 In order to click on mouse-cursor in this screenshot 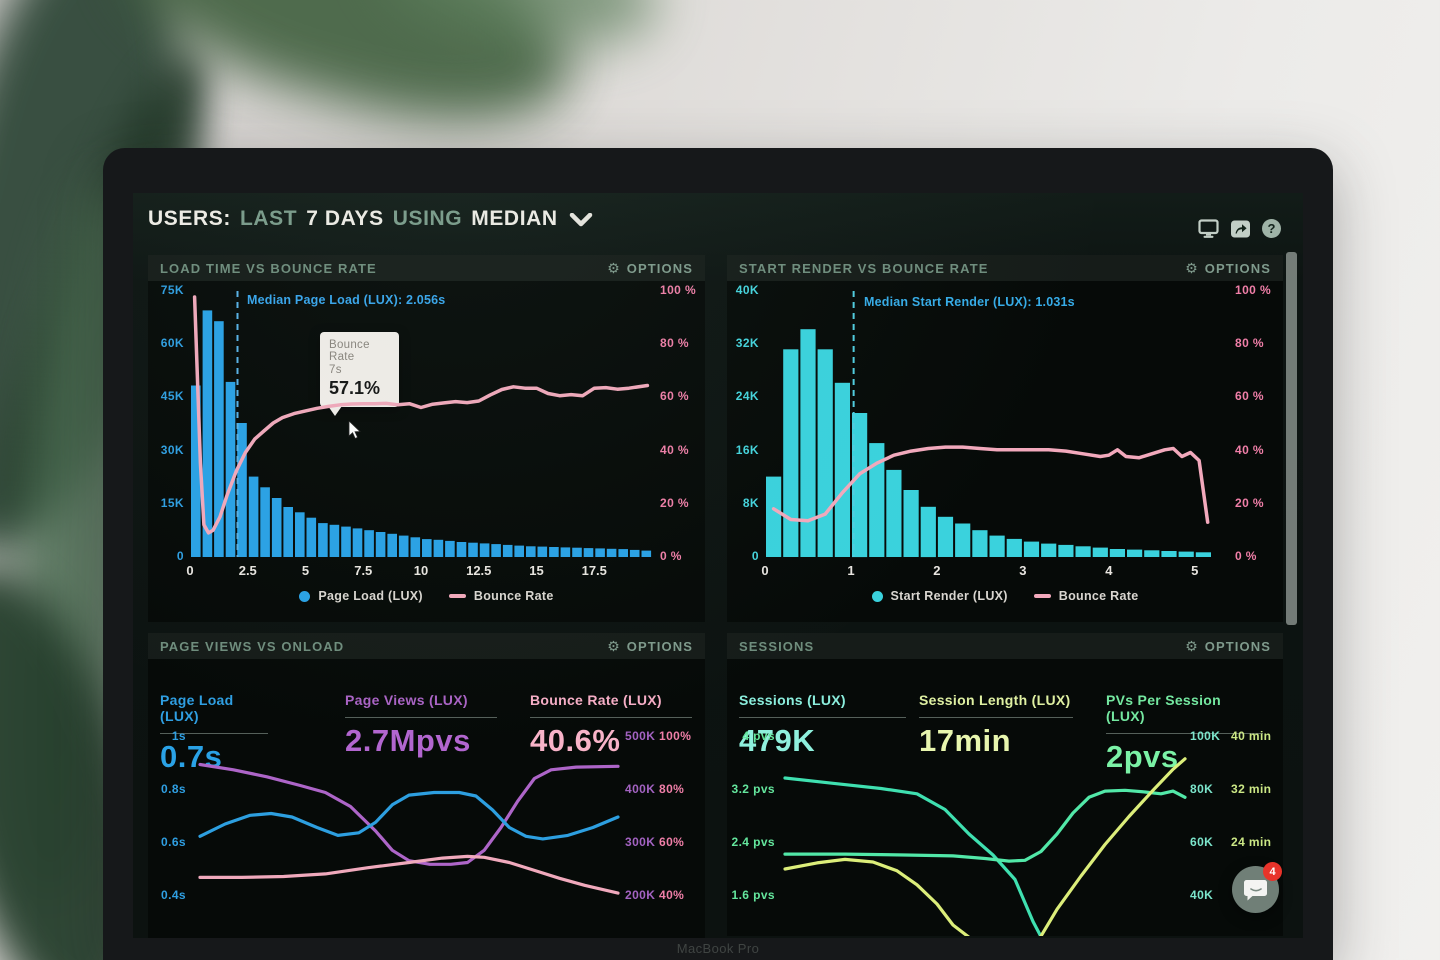, I will do `click(354, 430)`.